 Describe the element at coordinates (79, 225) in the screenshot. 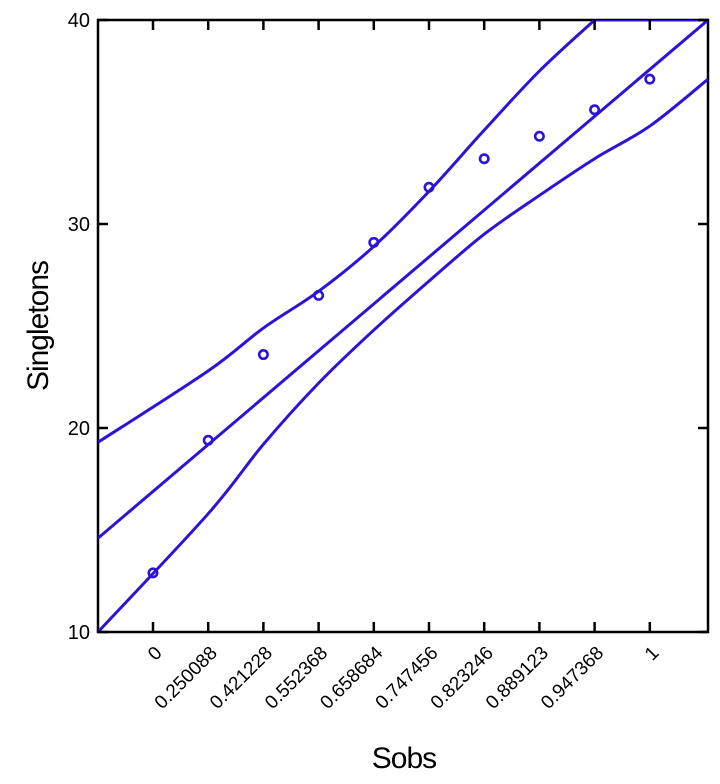

I see `y-tick-label: 30` at that location.